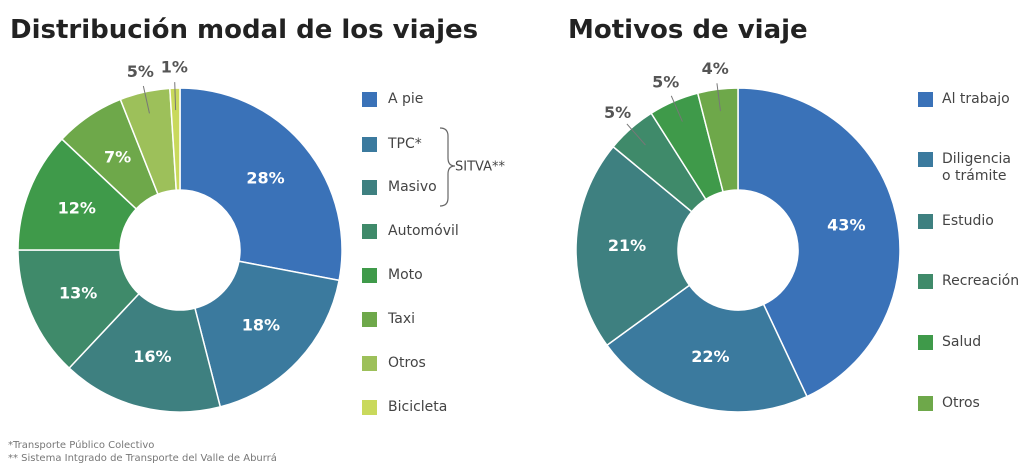 The image size is (1019, 466). Describe the element at coordinates (406, 99) in the screenshot. I see `legend-label: A pie` at that location.